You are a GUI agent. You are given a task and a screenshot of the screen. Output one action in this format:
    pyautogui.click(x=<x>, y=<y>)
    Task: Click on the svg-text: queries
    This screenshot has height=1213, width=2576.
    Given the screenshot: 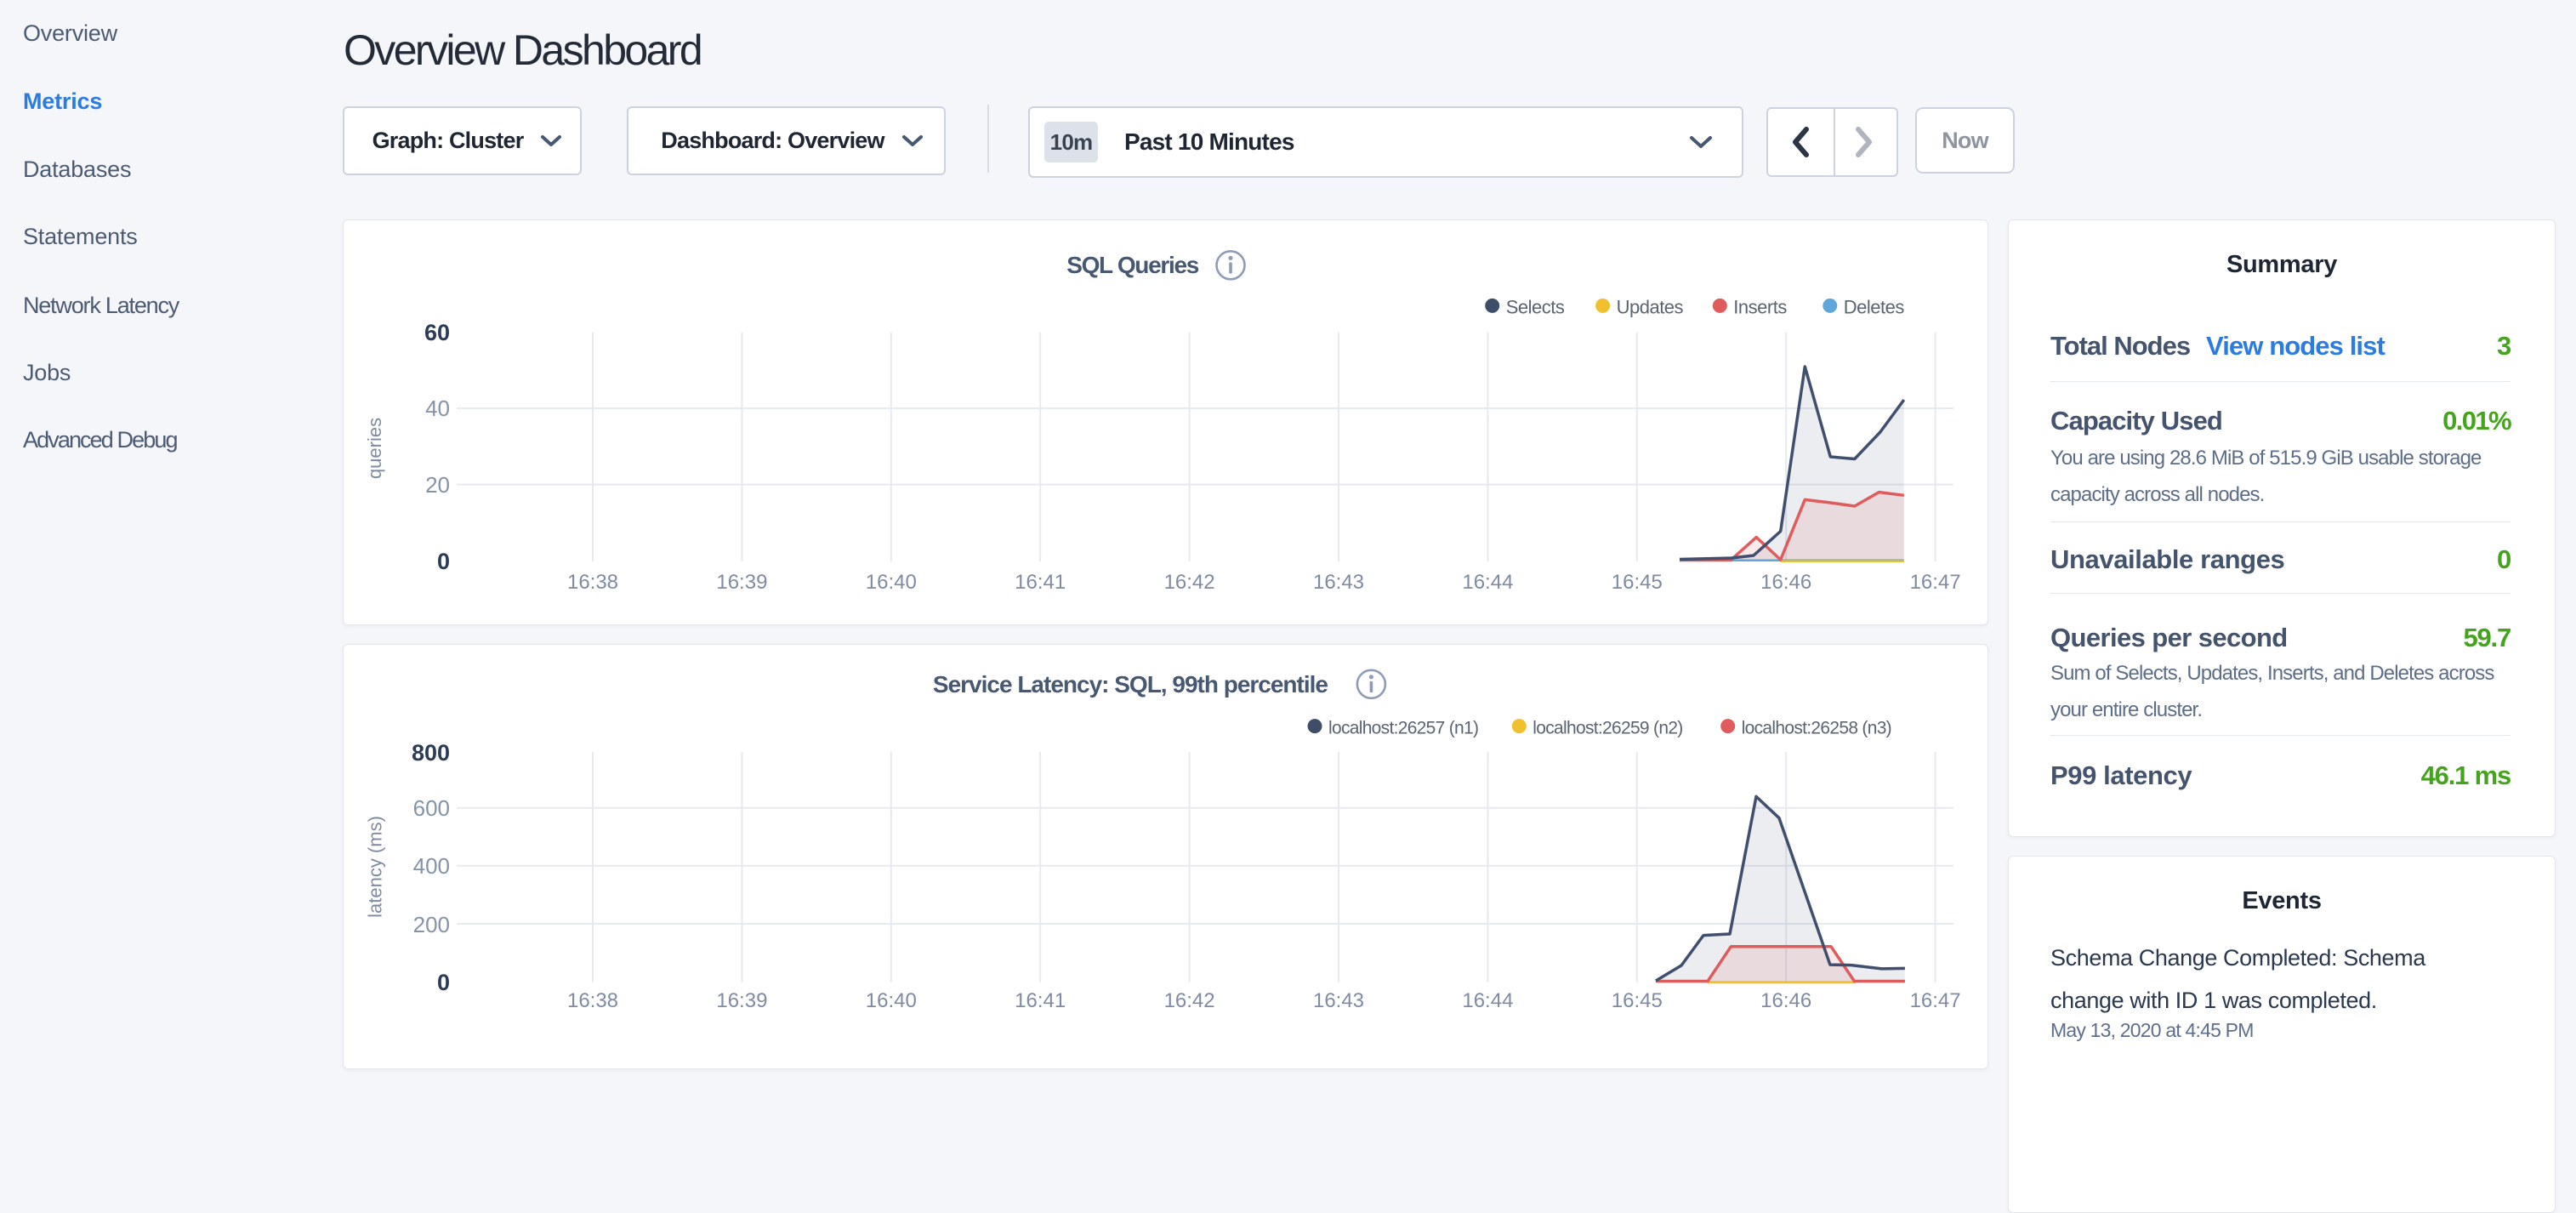 What is the action you would take?
    pyautogui.click(x=374, y=448)
    